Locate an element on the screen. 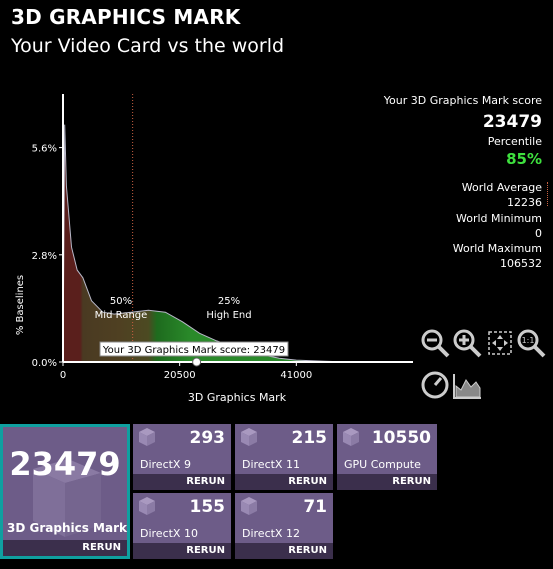 The width and height of the screenshot is (553, 569). percentile-label: Percentile is located at coordinates (514, 141).